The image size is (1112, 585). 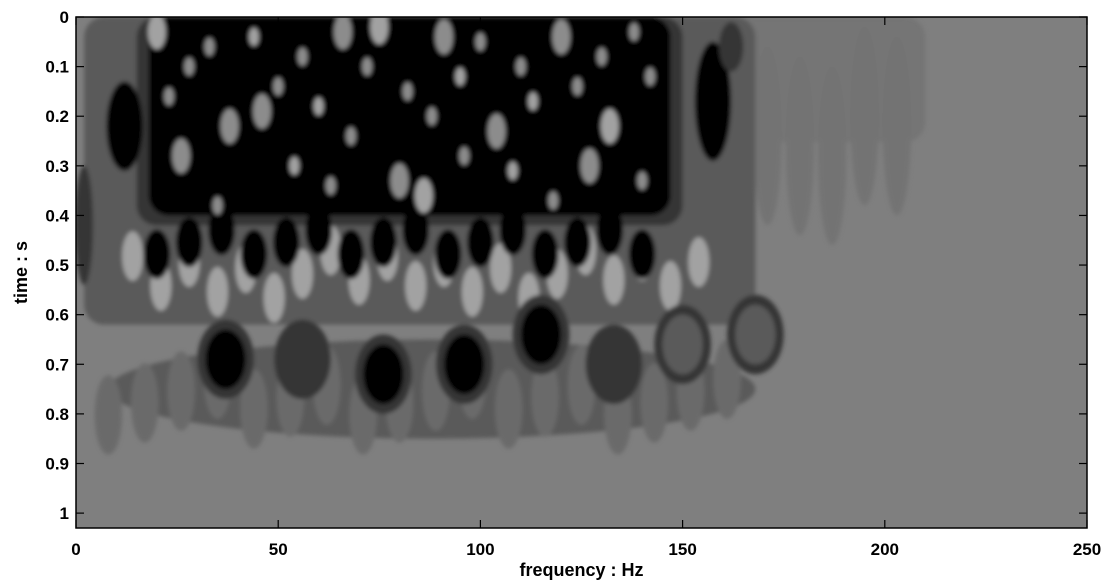 What do you see at coordinates (57, 116) in the screenshot?
I see `y-tick-label: 0.2` at bounding box center [57, 116].